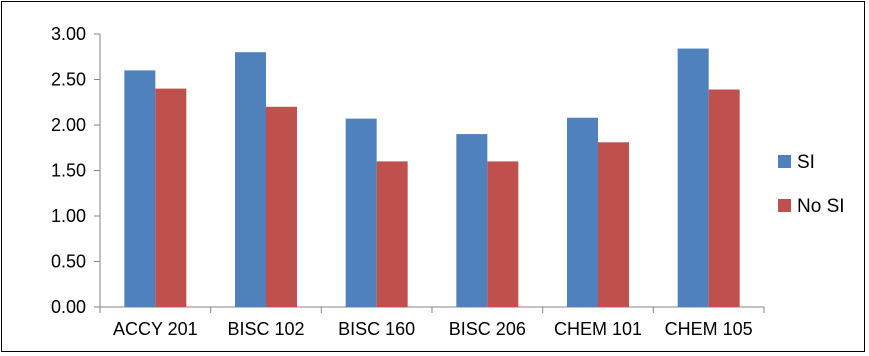 This screenshot has height=356, width=869. Describe the element at coordinates (709, 329) in the screenshot. I see `x-tick-label: CHEM 105` at that location.